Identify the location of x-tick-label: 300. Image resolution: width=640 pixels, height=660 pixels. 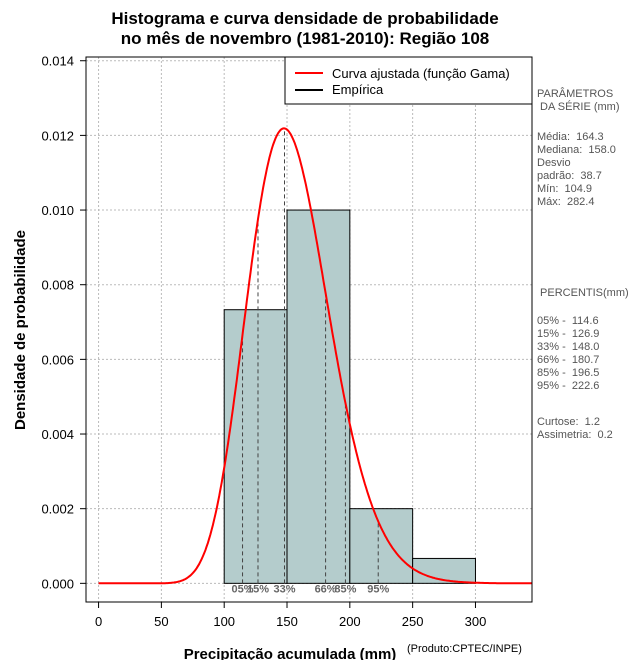
(476, 621).